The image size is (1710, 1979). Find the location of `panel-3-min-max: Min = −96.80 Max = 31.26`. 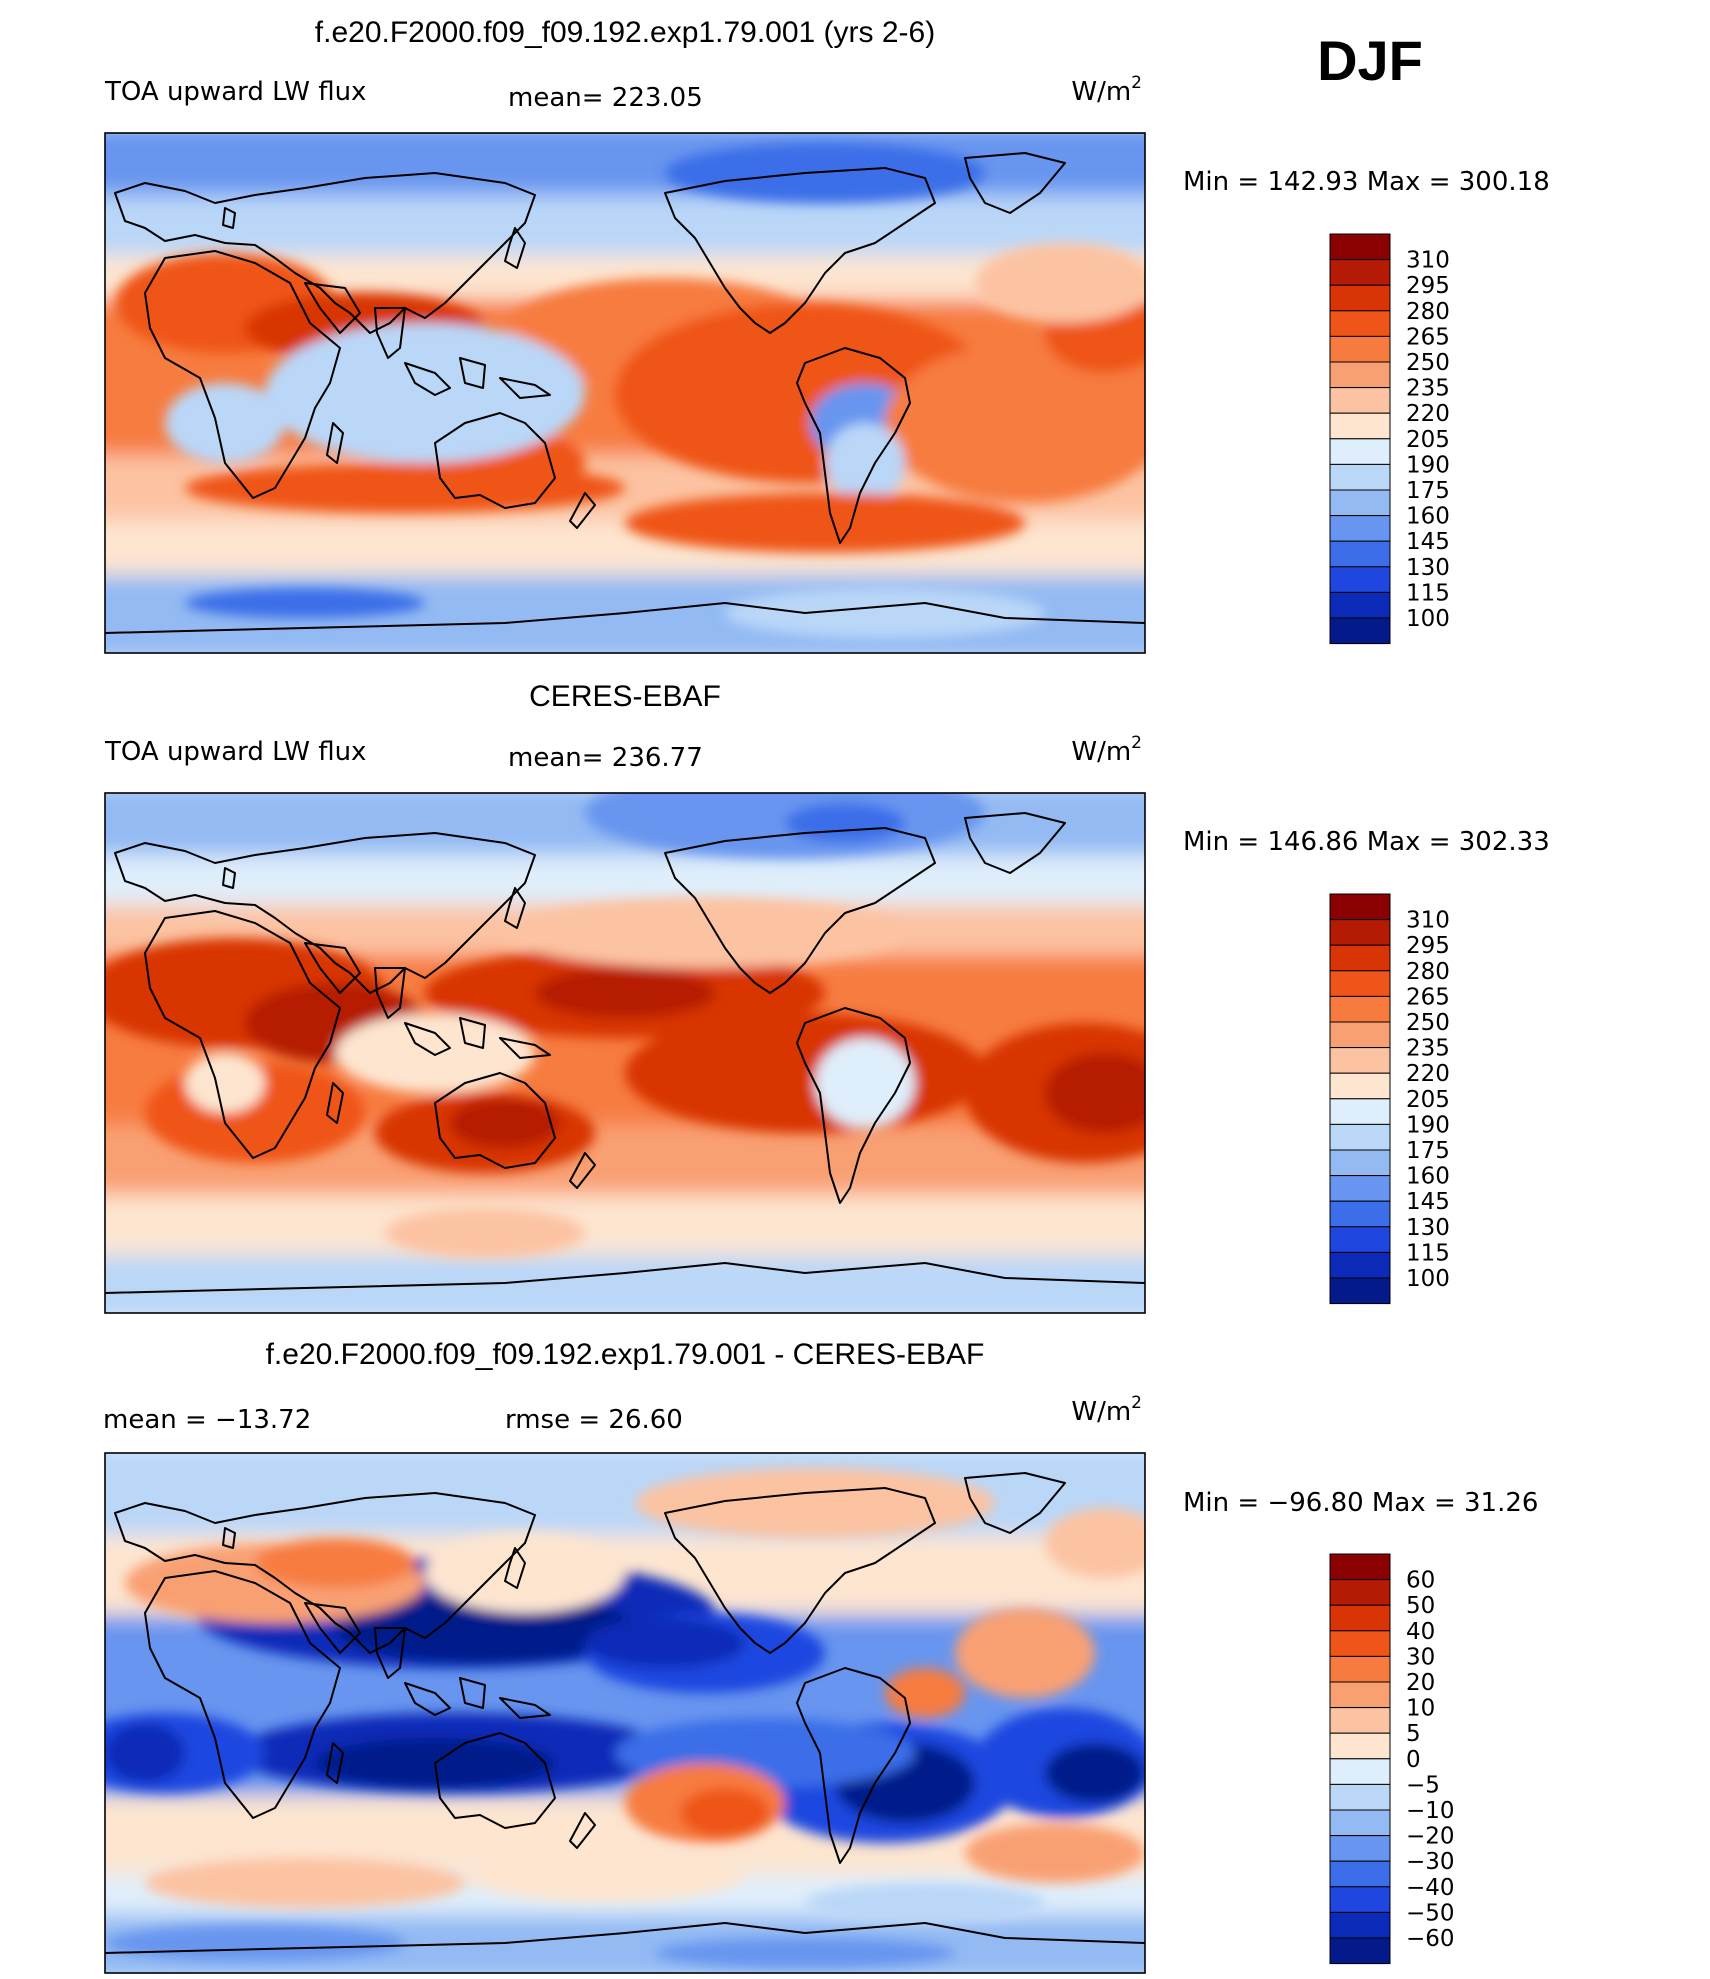

panel-3-min-max: Min = −96.80 Max = 31.26 is located at coordinates (1360, 1503).